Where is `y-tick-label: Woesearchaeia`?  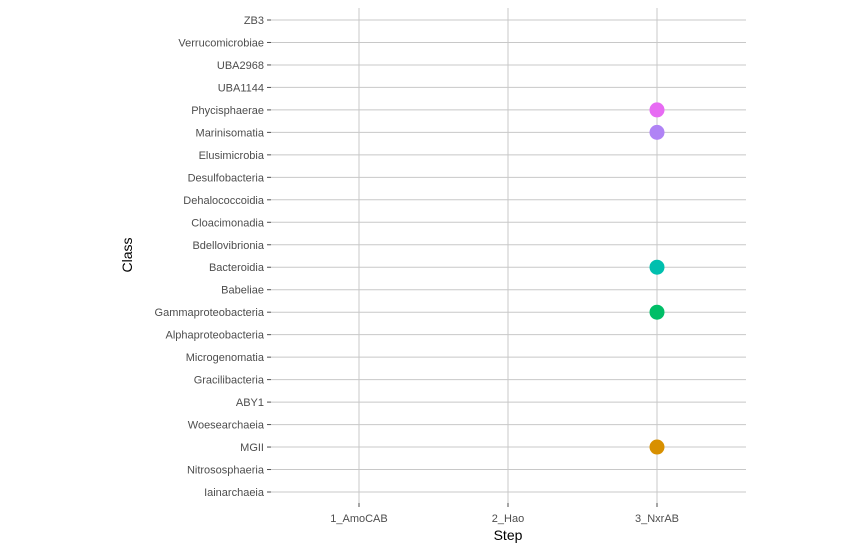
y-tick-label: Woesearchaeia is located at coordinates (226, 426).